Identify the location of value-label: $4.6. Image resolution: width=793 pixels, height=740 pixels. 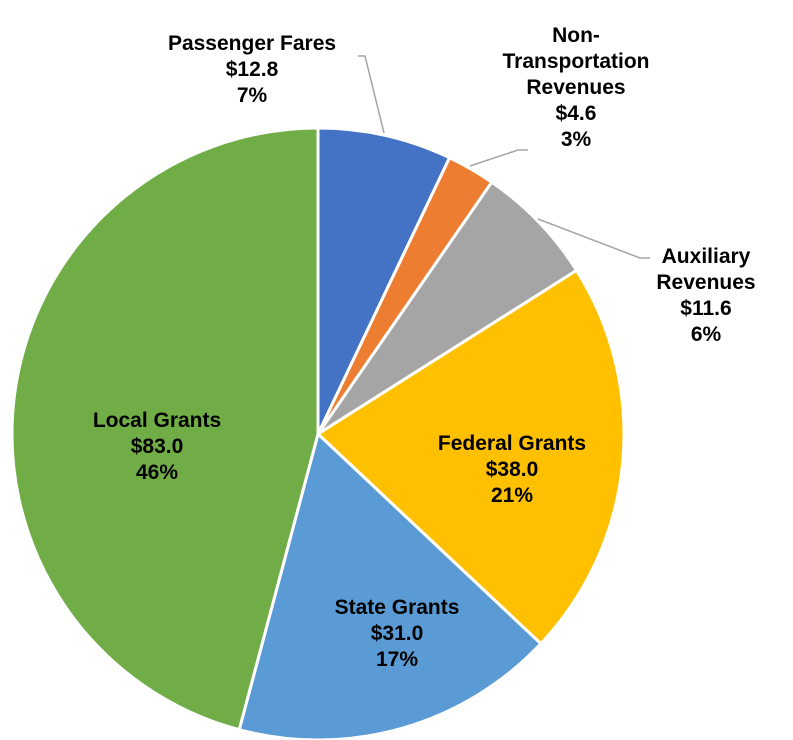
(576, 113).